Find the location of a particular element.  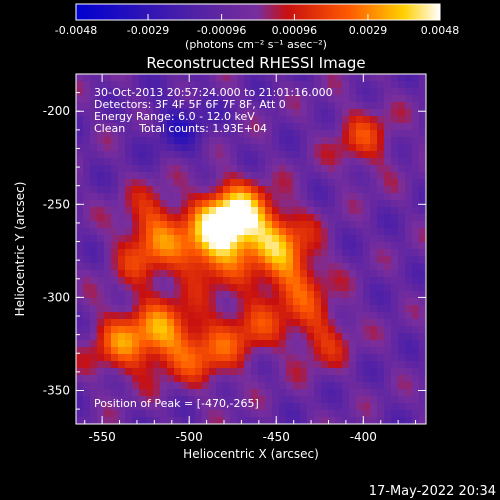

x-tick-label: -550 is located at coordinates (102, 437).